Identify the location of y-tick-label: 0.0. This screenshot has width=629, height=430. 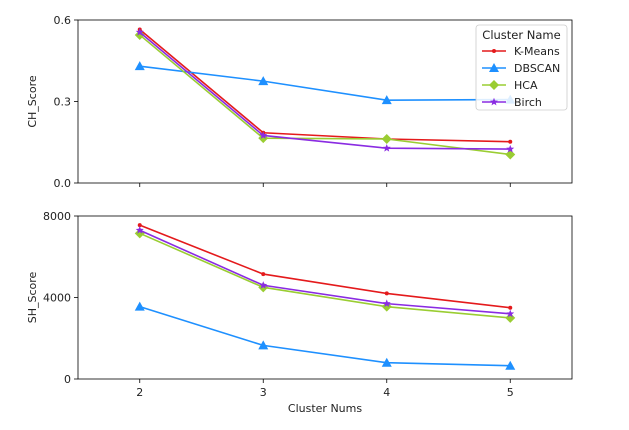
(63, 183).